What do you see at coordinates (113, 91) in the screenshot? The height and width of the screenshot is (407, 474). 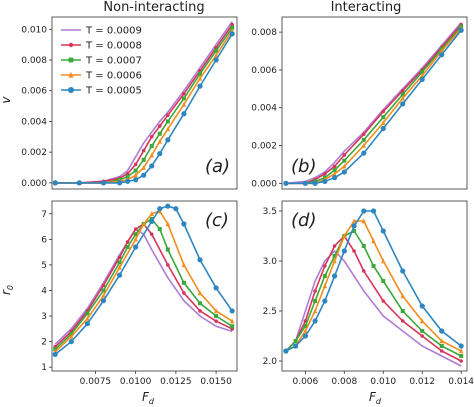 I see `legend-label: T = 0.0005` at bounding box center [113, 91].